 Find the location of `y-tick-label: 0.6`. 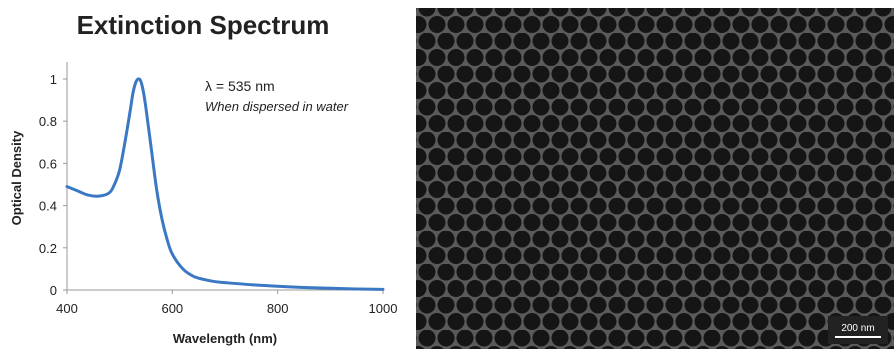

y-tick-label: 0.6 is located at coordinates (48, 163).